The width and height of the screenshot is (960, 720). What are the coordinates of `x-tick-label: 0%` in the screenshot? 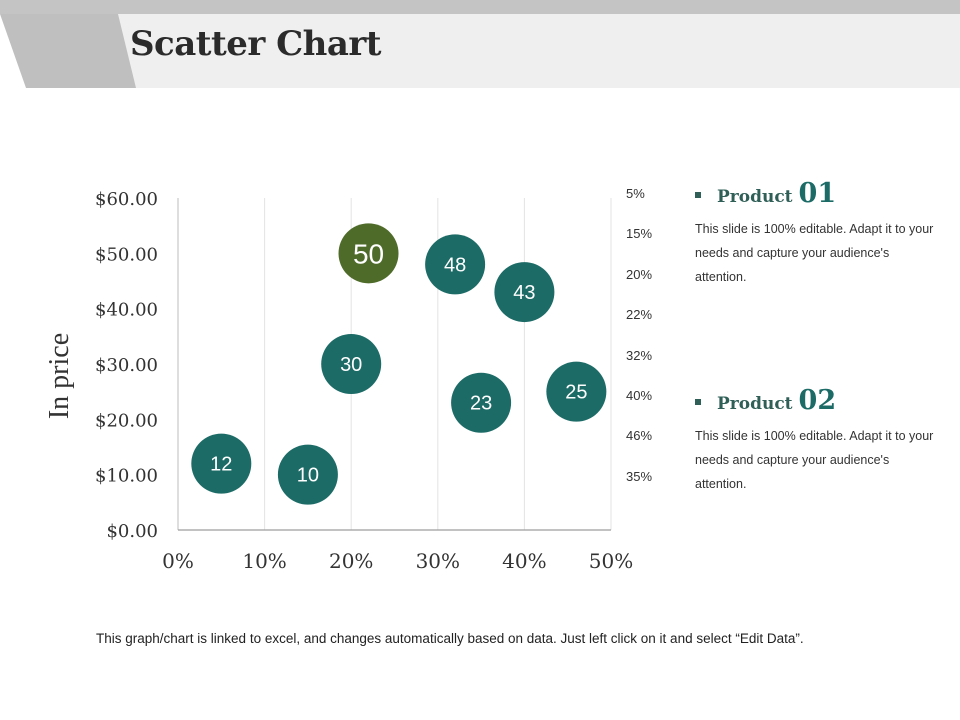 It's located at (178, 561).